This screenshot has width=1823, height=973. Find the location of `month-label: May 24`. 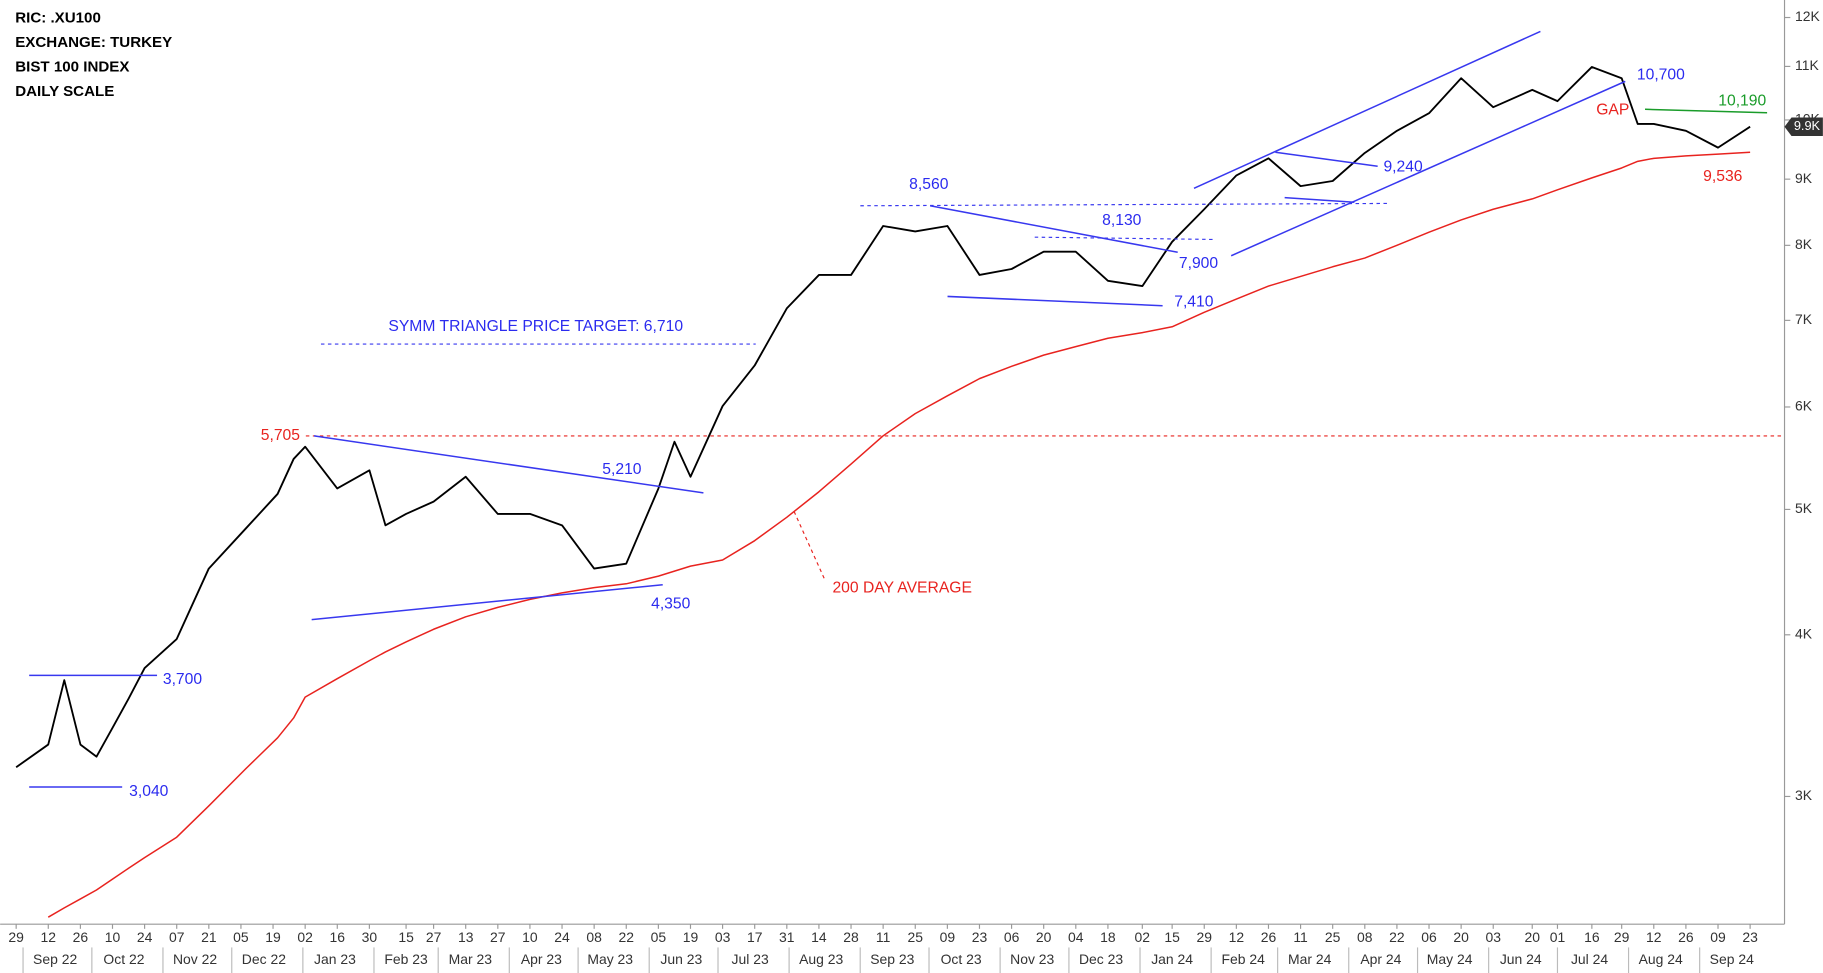

month-label: May 24 is located at coordinates (1450, 959).